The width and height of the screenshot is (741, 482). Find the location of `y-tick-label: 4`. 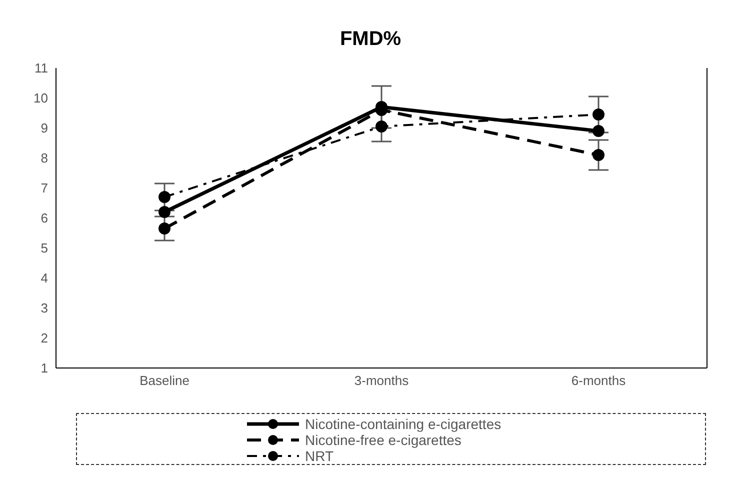

y-tick-label: 4 is located at coordinates (44, 278).